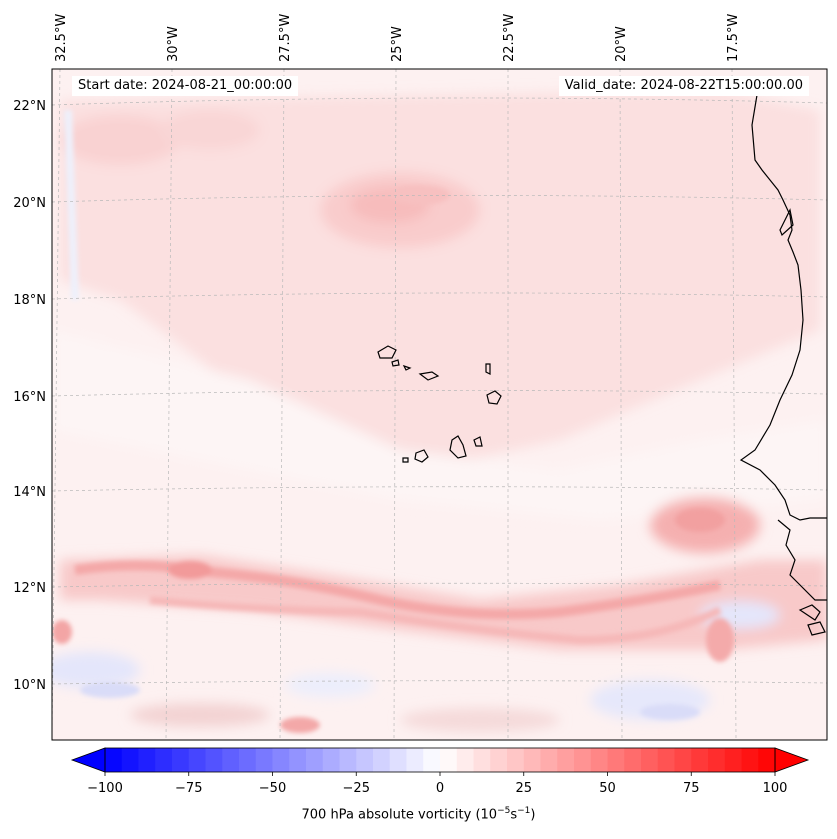 Image resolution: width=837 pixels, height=839 pixels. What do you see at coordinates (504, 811) in the screenshot?
I see `colorbar-label-exp1: −5` at bounding box center [504, 811].